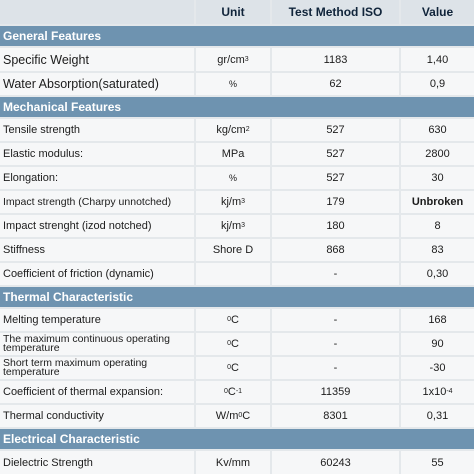 This screenshot has height=474, width=474. I want to click on header-value: Value, so click(437, 12).